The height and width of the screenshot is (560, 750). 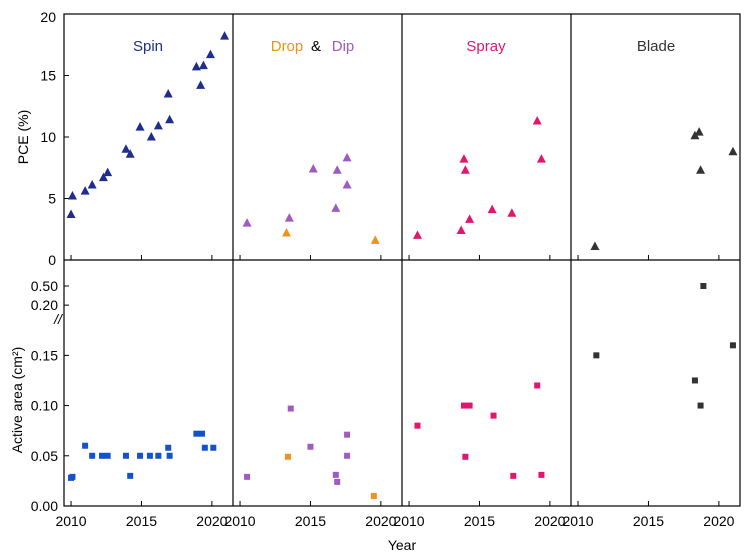 I want to click on y-axis-title-pce: PCE (%), so click(x=23, y=137).